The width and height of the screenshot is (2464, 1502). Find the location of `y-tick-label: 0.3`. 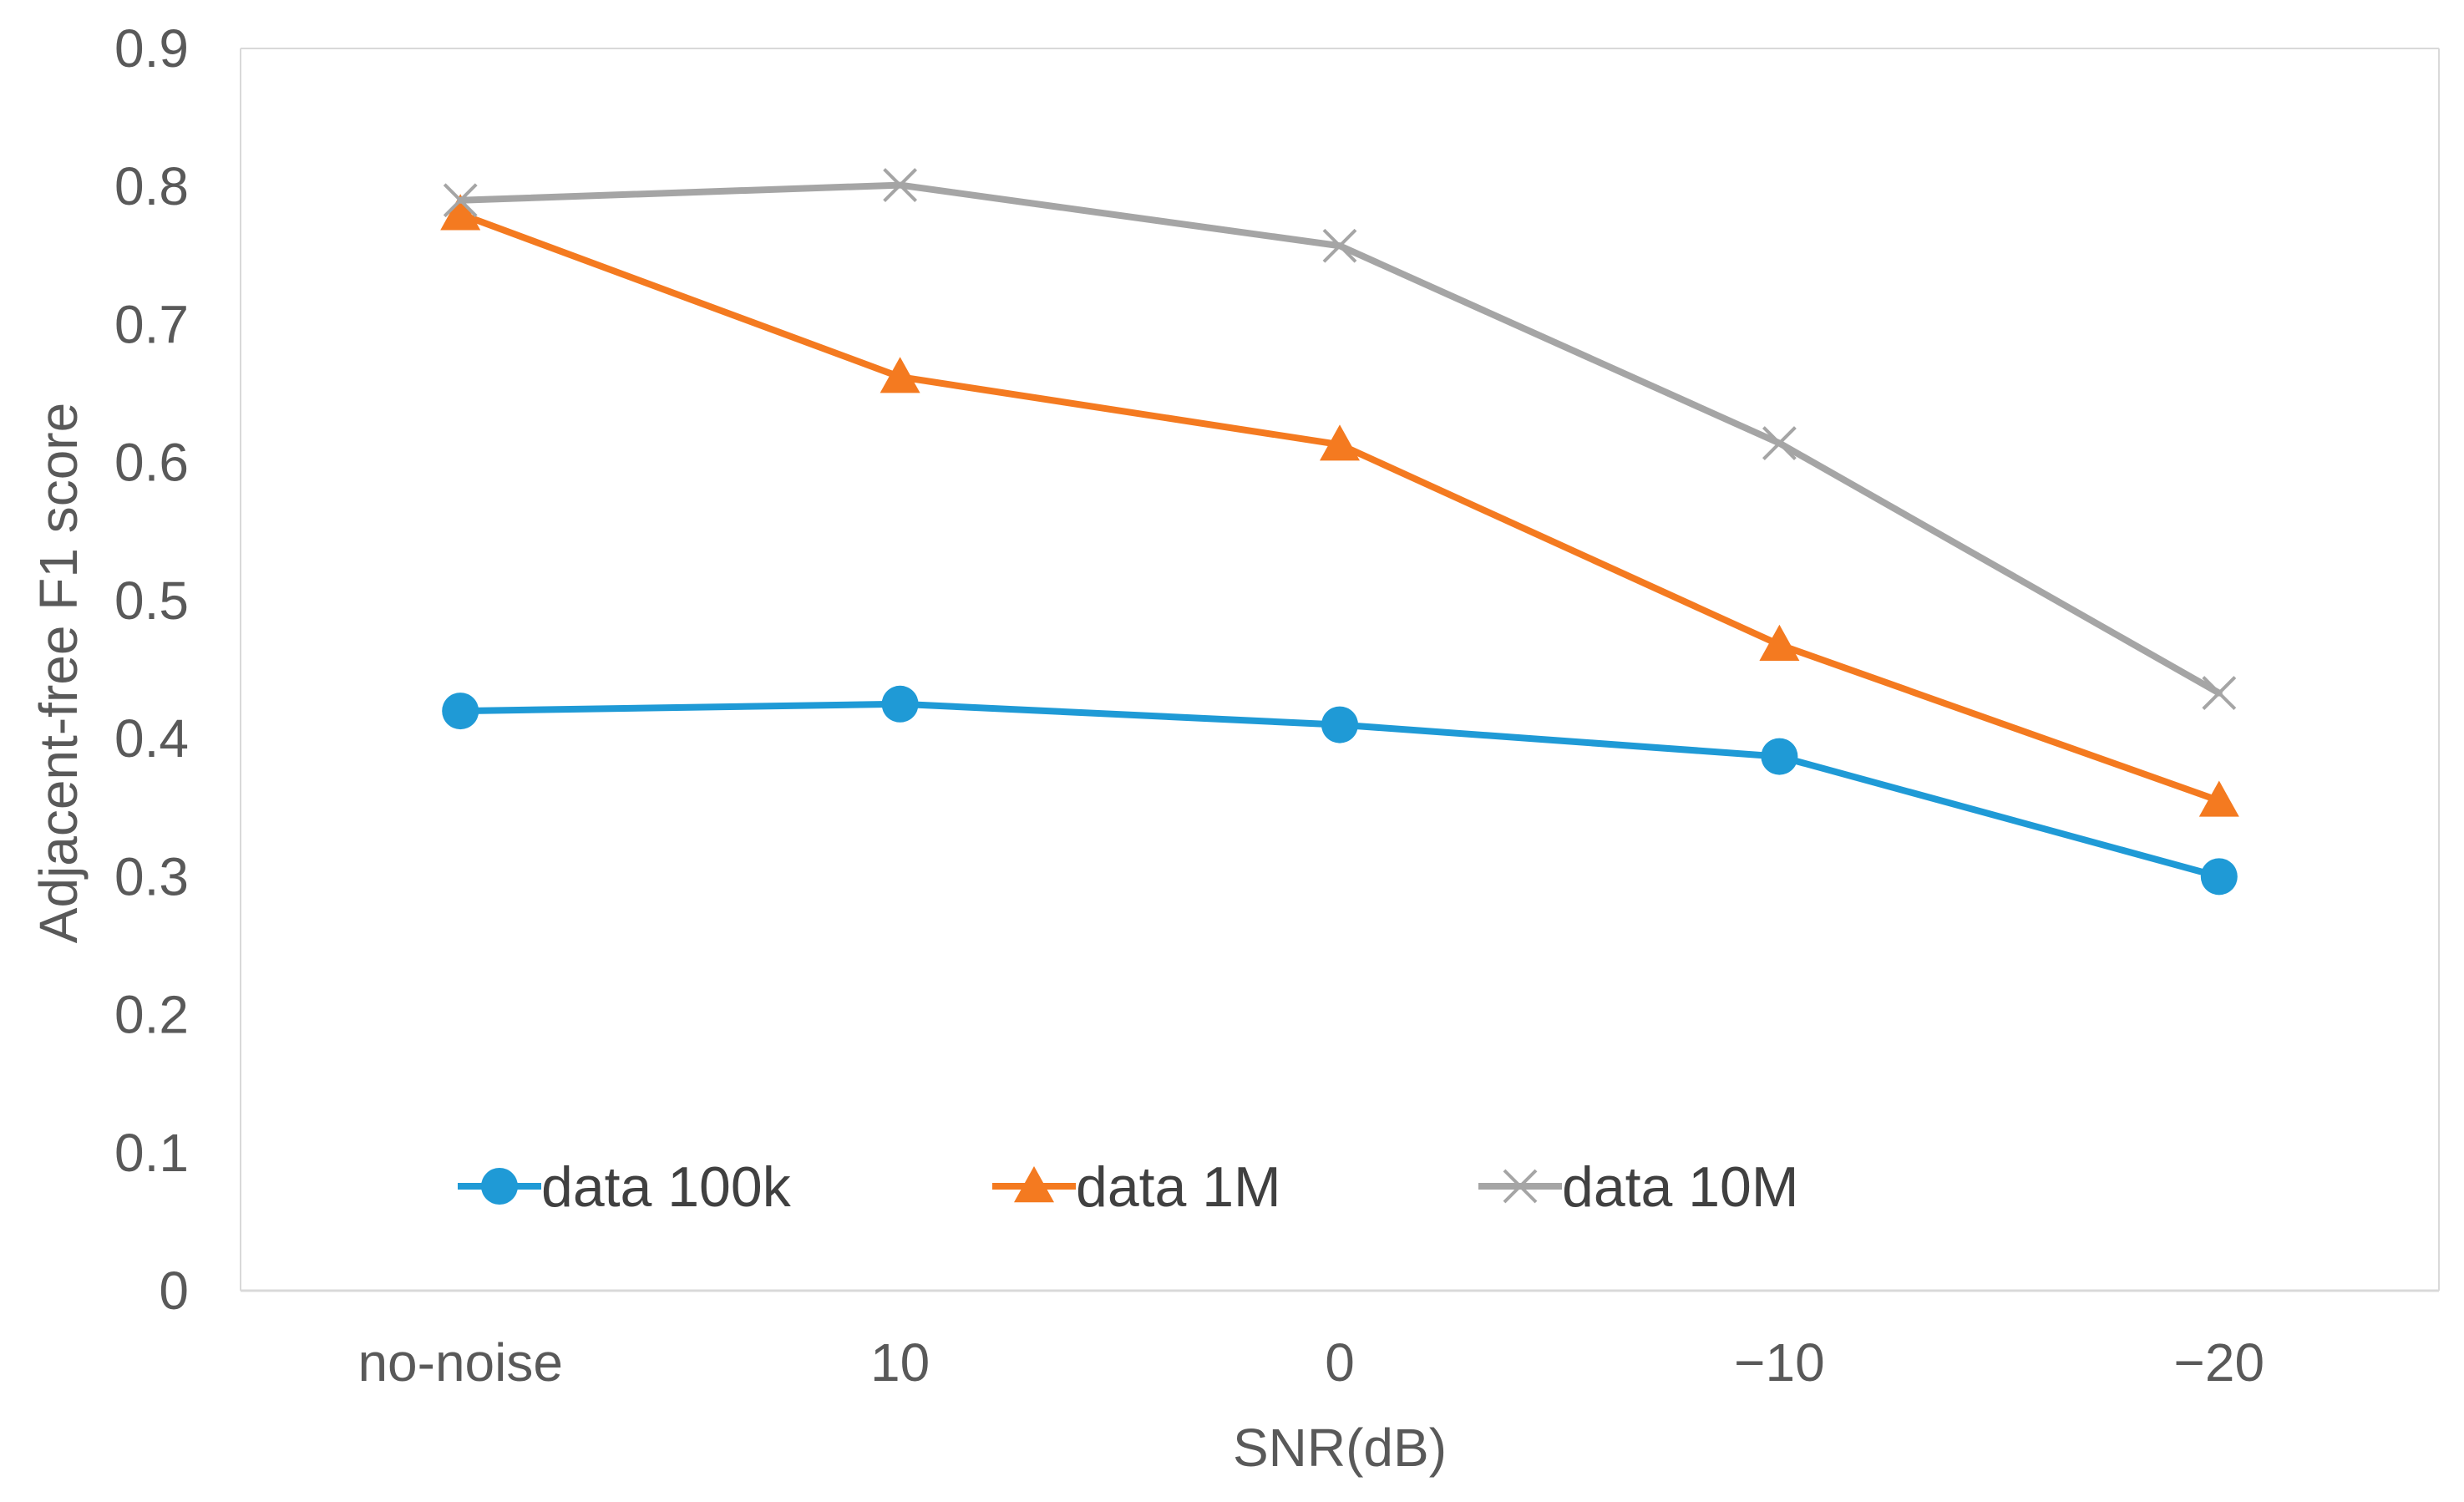

y-tick-label: 0.3 is located at coordinates (152, 876).